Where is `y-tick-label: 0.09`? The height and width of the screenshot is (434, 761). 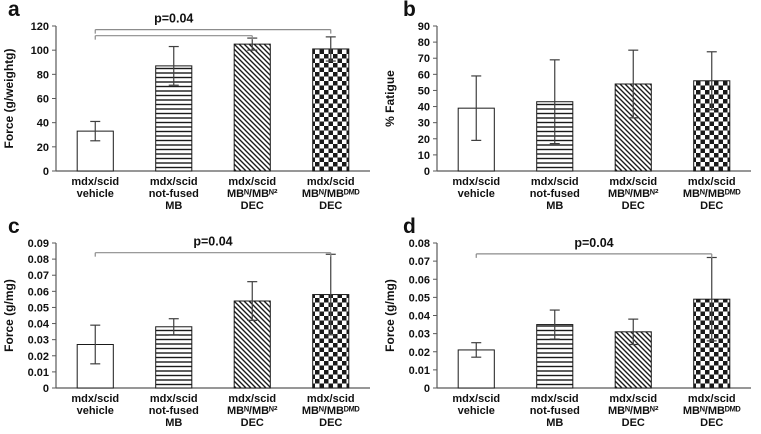 y-tick-label: 0.09 is located at coordinates (38, 244).